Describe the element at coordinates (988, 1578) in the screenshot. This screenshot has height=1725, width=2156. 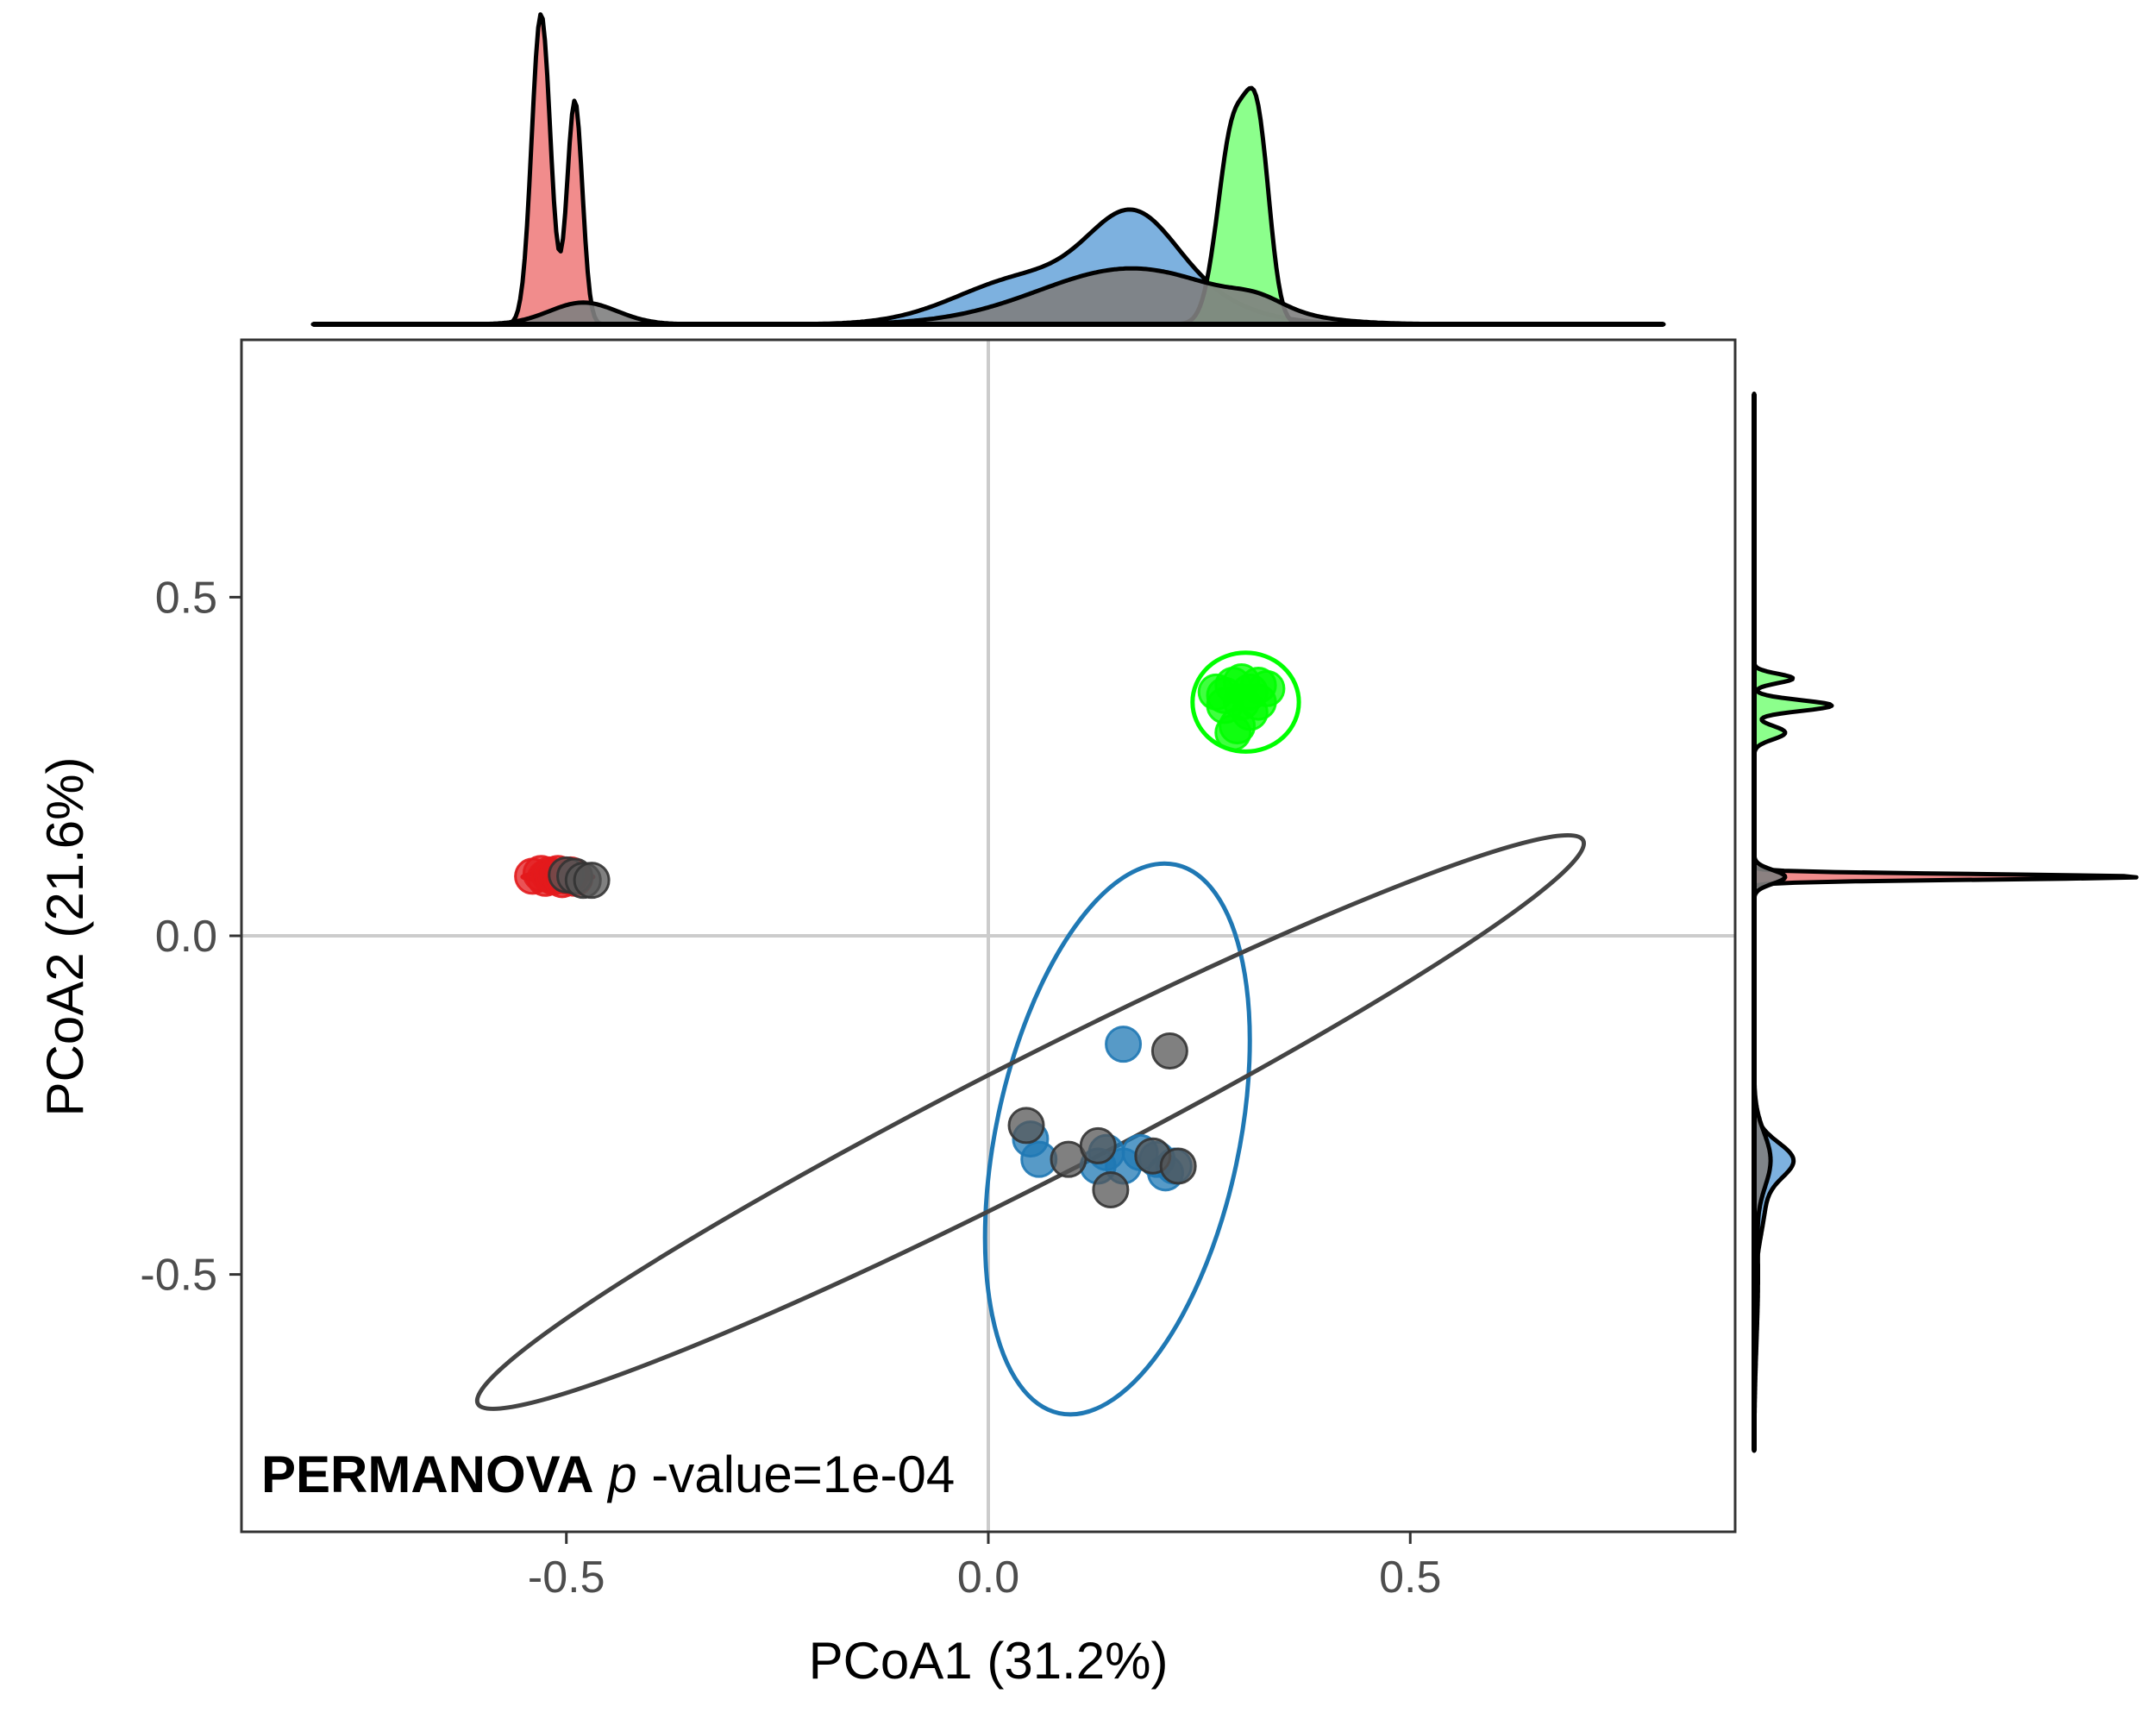
I see `x-tick-label-1: 0.0` at that location.